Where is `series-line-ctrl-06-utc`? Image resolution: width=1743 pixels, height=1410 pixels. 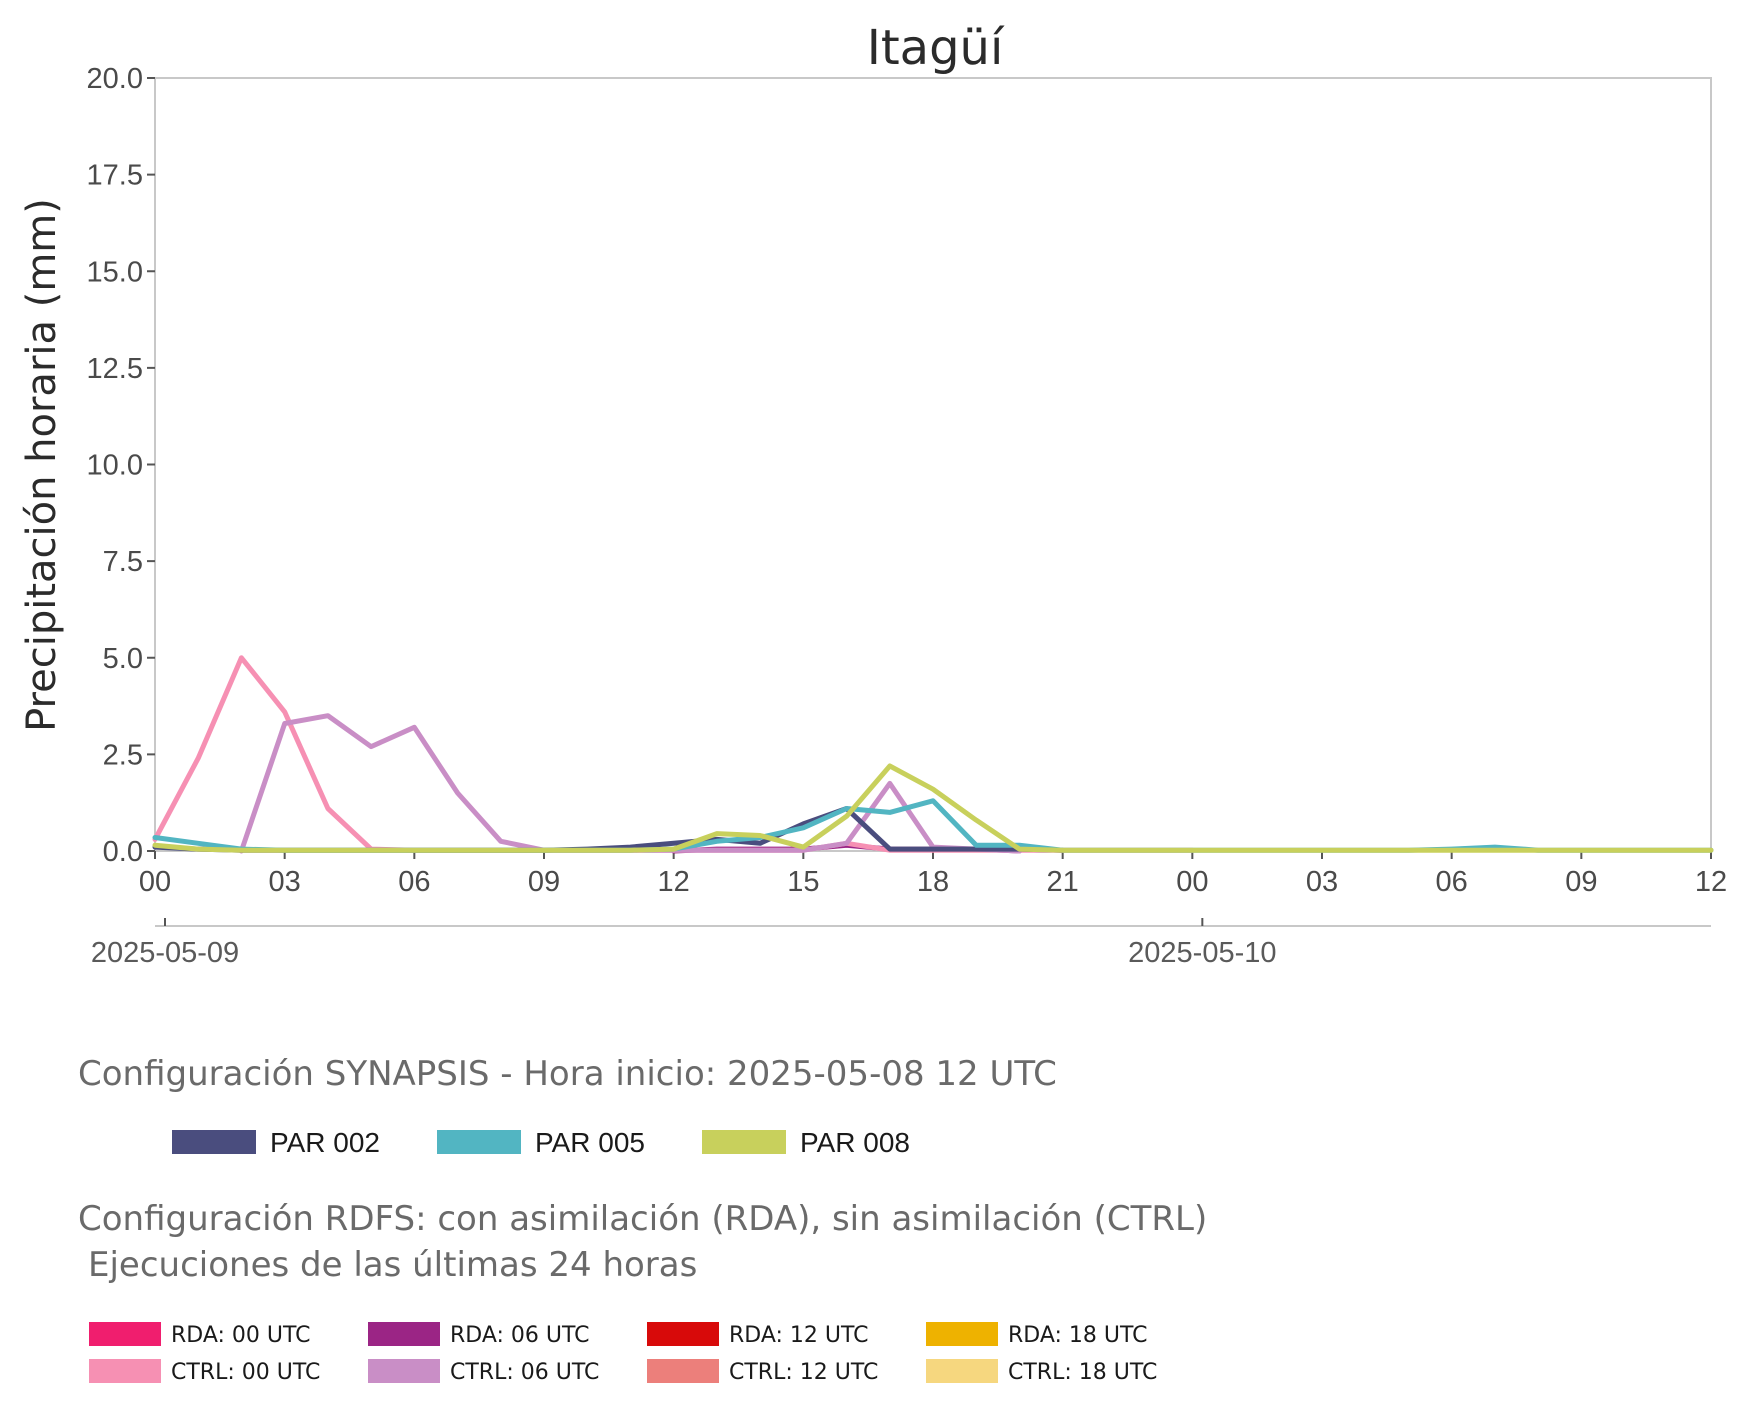
series-line-ctrl-06-utc is located at coordinates (630, 783).